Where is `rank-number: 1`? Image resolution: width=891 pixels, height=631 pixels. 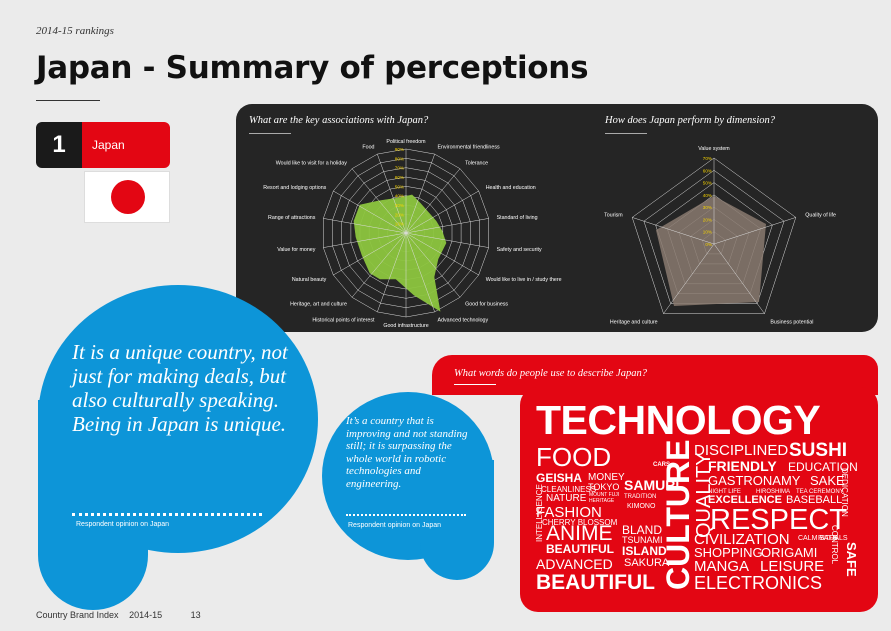
rank-number: 1 is located at coordinates (59, 145).